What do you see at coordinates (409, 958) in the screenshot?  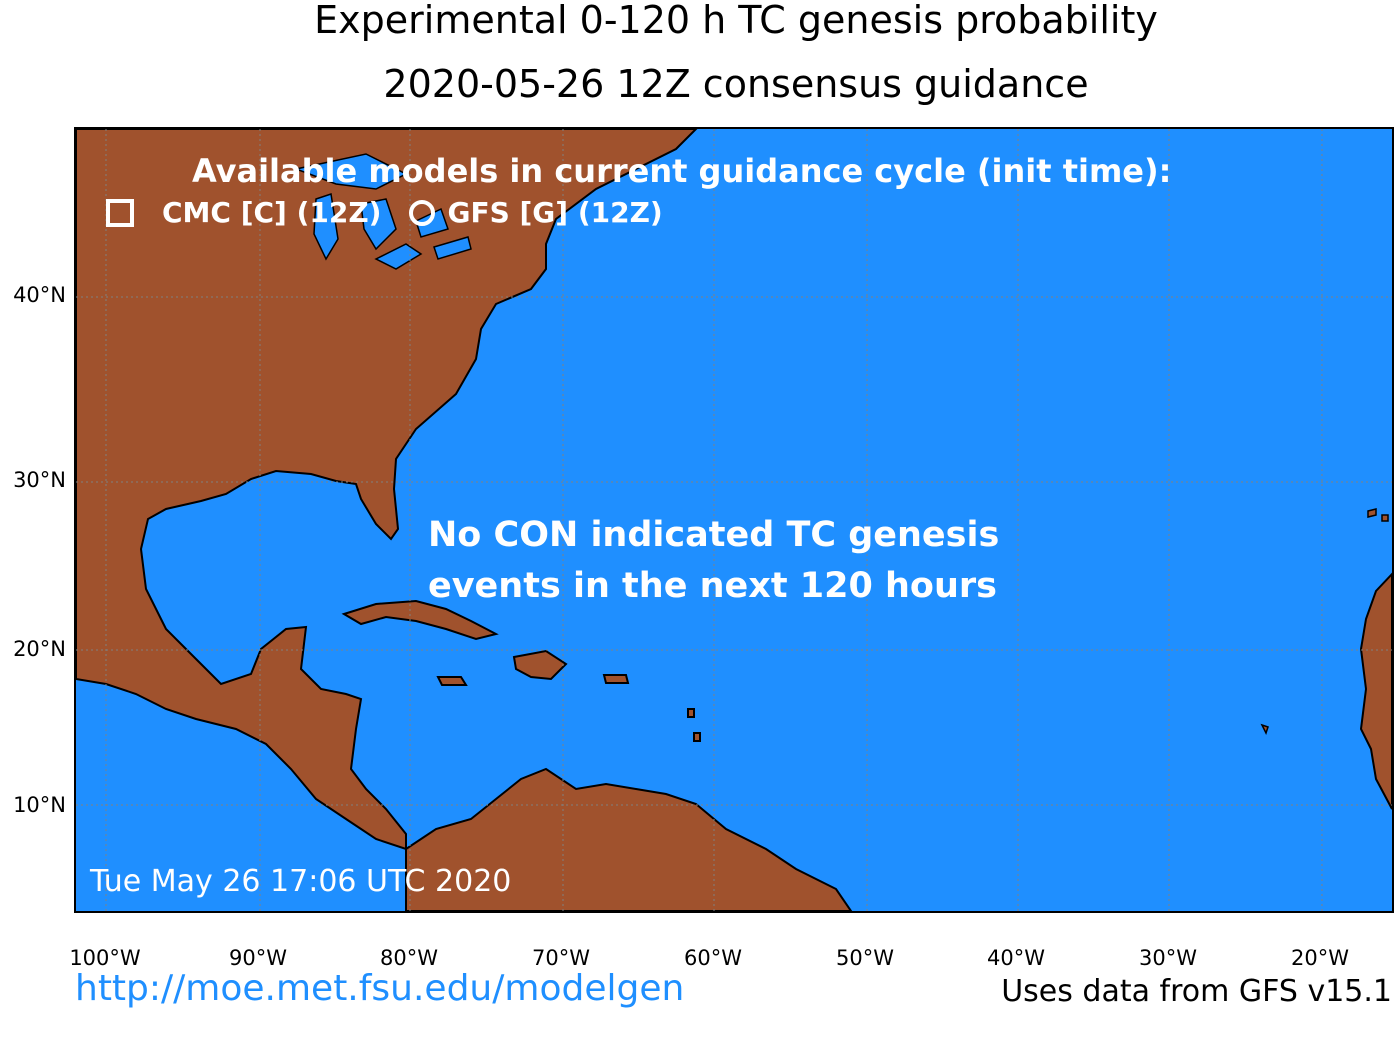 I see `lon-label-80w: 80°W` at bounding box center [409, 958].